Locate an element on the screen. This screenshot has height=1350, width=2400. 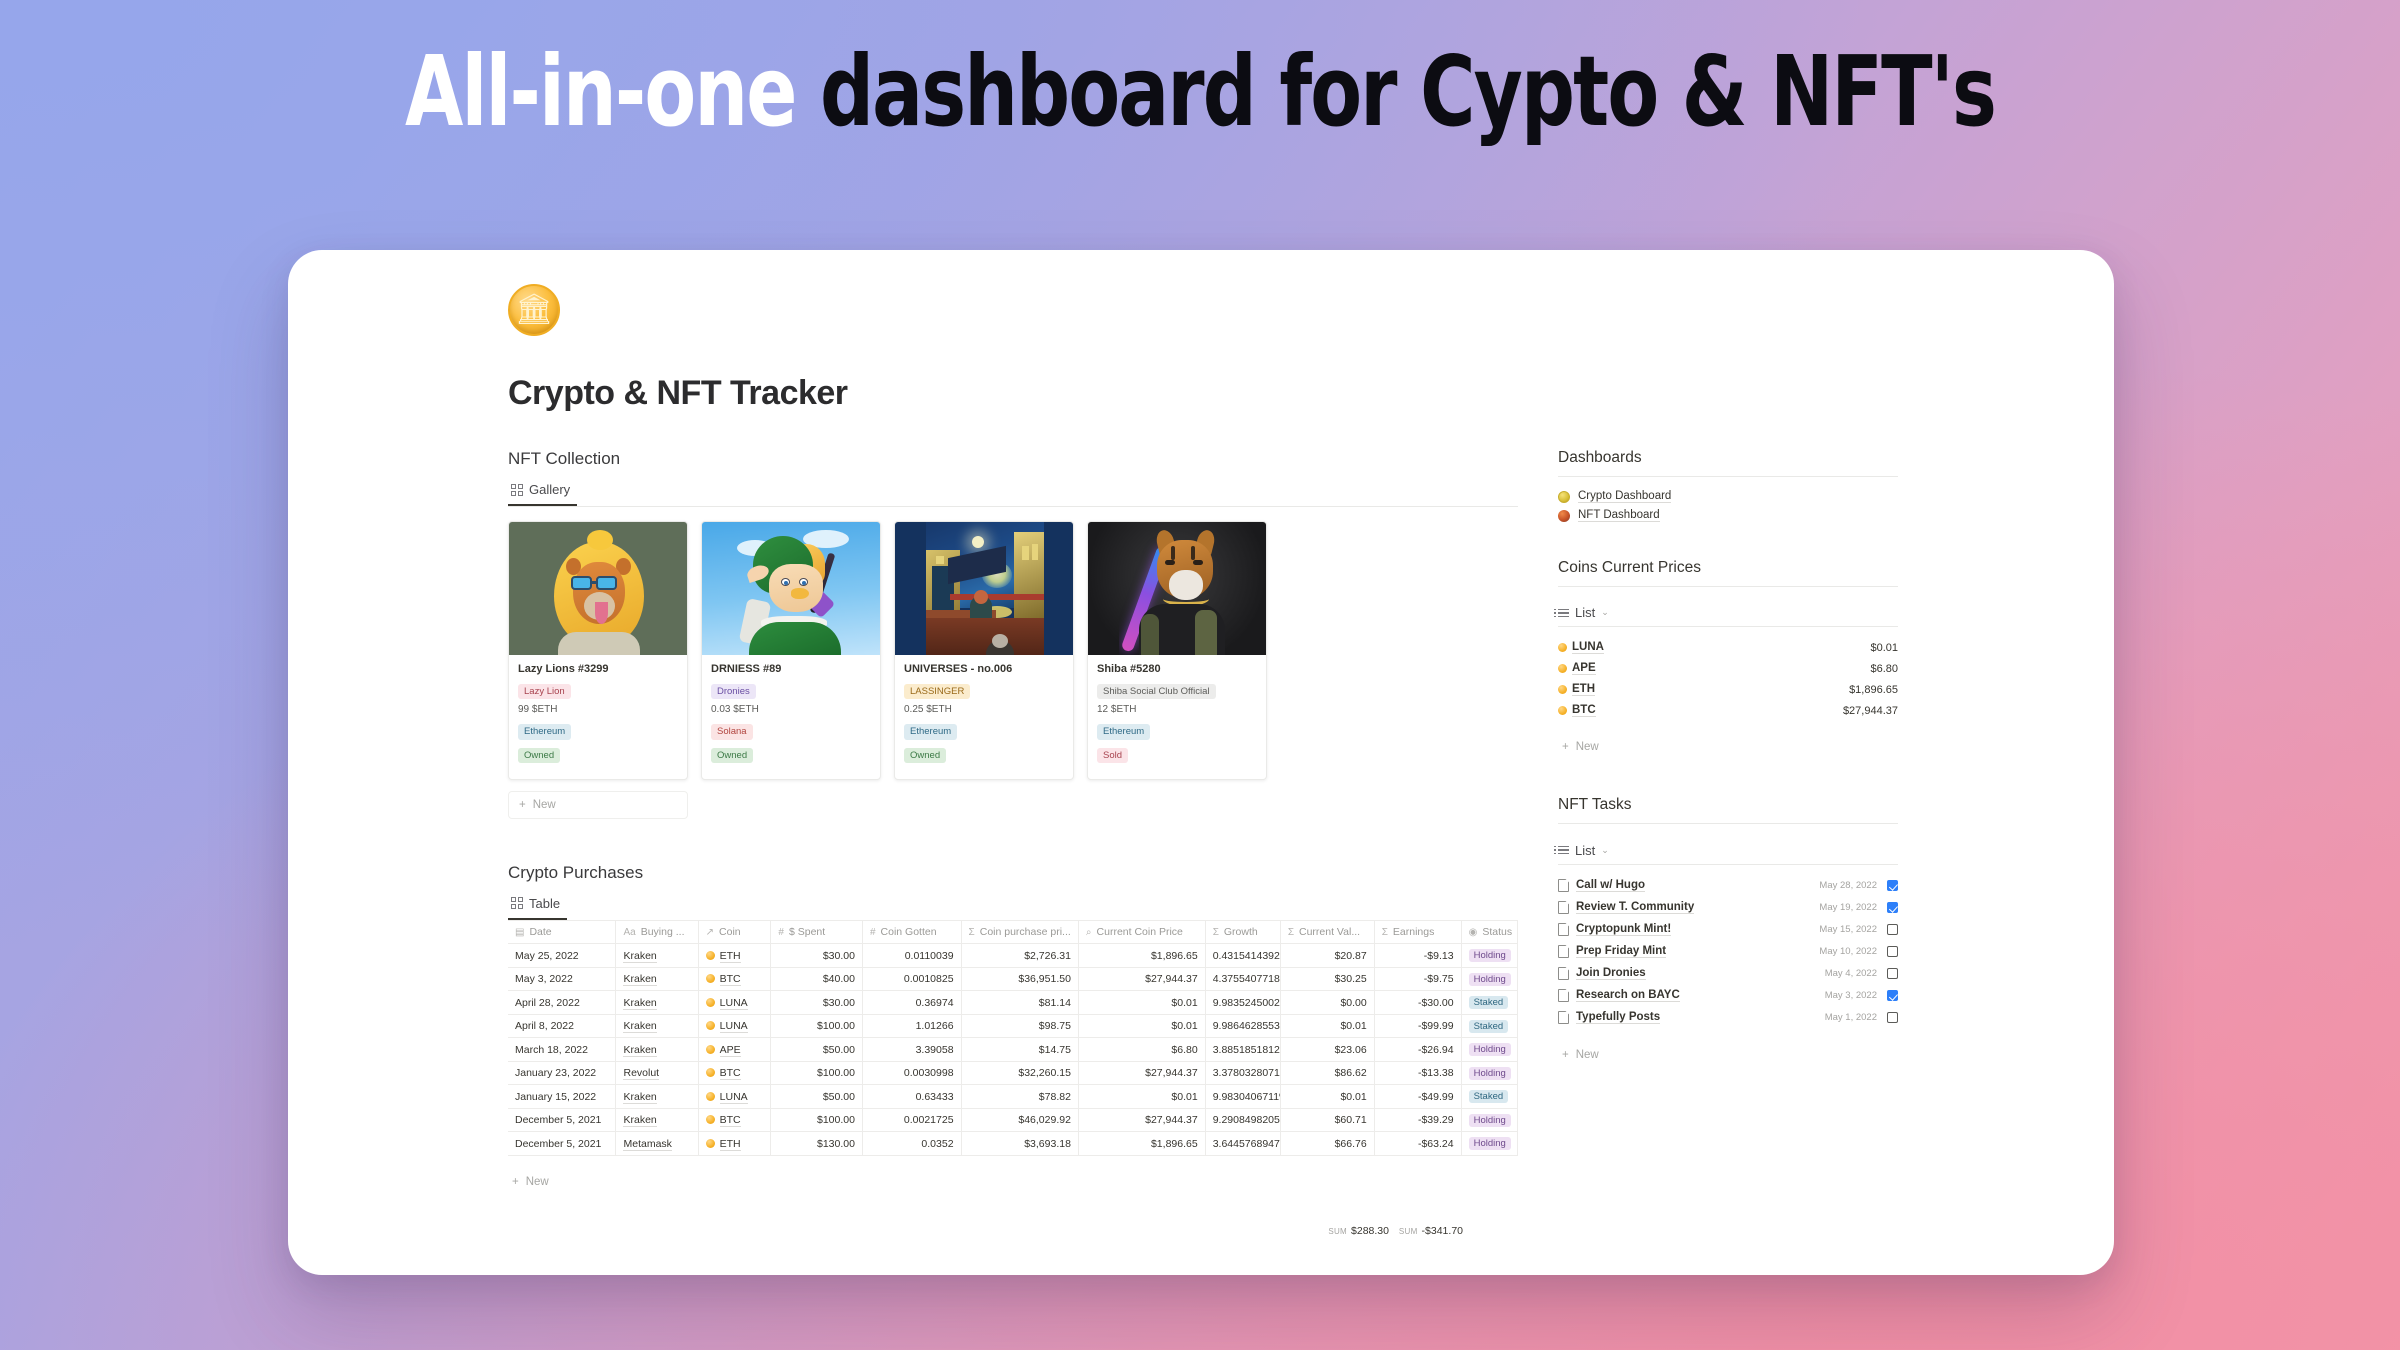
tab-list-tasks: List ⌄ is located at coordinates (1581, 853).